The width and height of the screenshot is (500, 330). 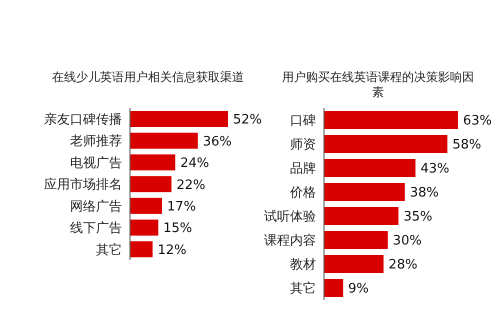 What do you see at coordinates (467, 145) in the screenshot?
I see `data-label: 58%` at bounding box center [467, 145].